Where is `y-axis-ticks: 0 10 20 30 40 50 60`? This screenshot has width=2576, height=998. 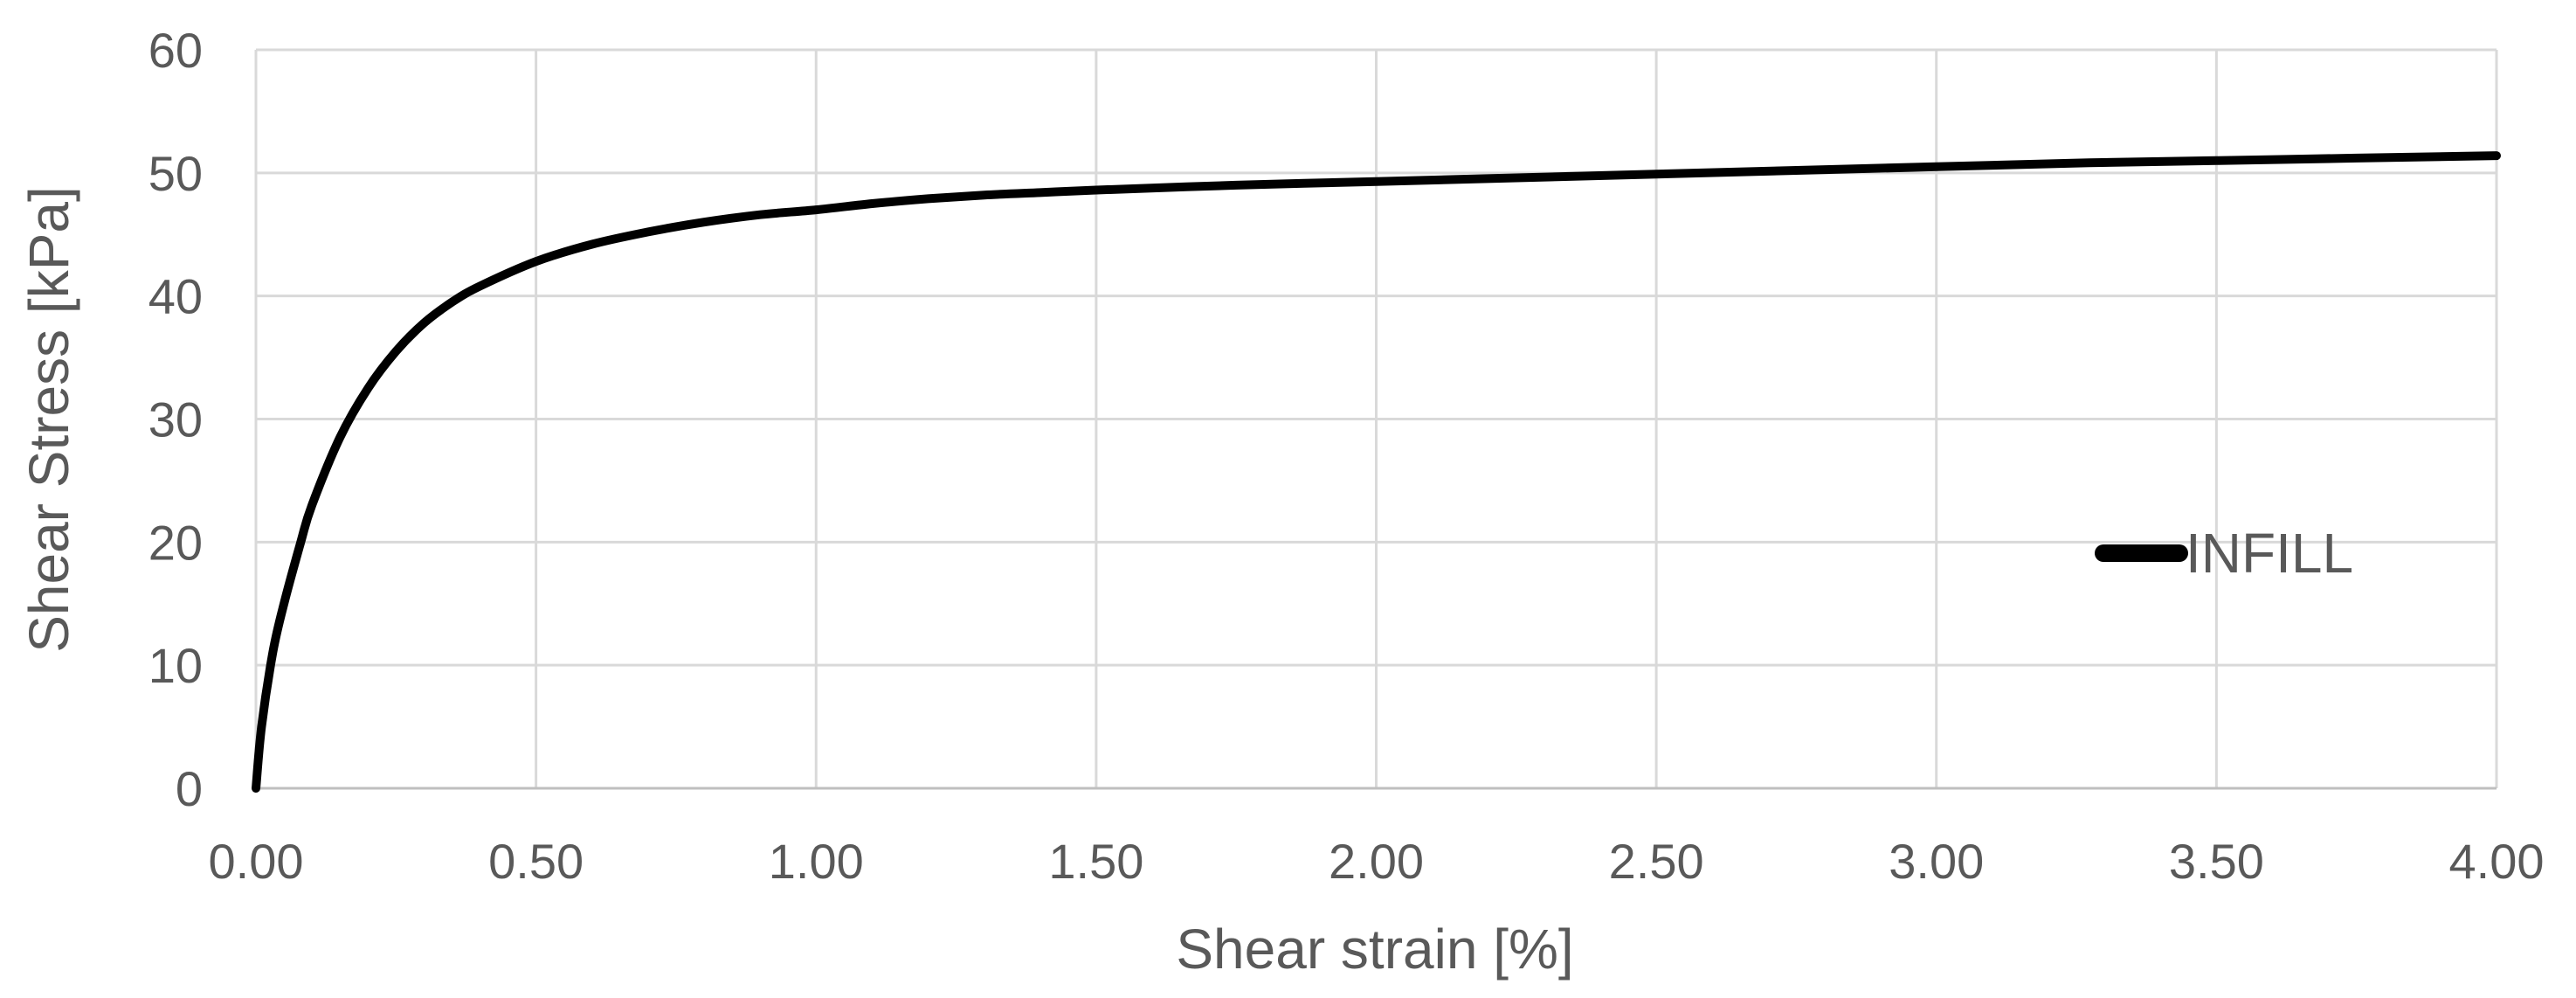
y-axis-ticks: 0 10 20 30 40 50 60 is located at coordinates (175, 419).